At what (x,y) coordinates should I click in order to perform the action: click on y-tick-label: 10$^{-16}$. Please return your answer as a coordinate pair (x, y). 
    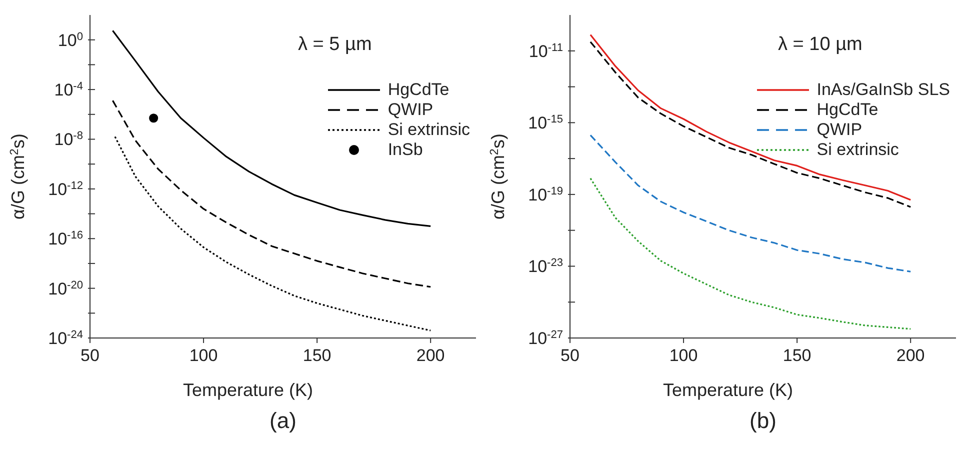
    Looking at the image, I should click on (65, 239).